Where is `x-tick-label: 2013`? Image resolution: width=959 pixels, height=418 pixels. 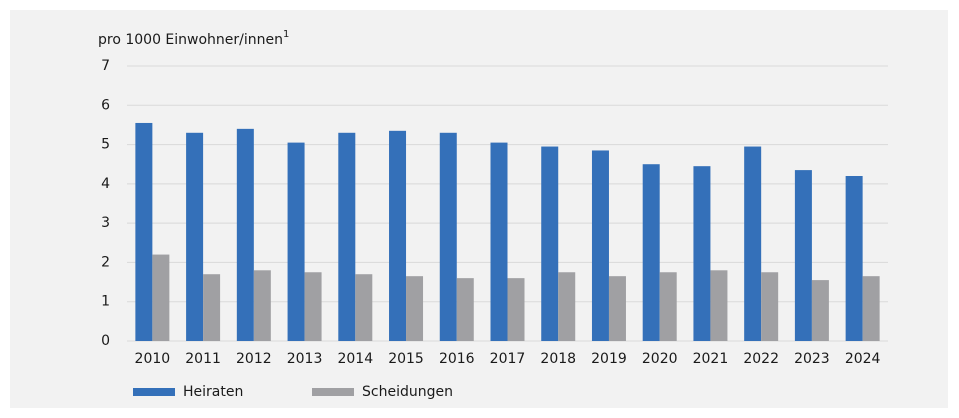 x-tick-label: 2013 is located at coordinates (305, 359).